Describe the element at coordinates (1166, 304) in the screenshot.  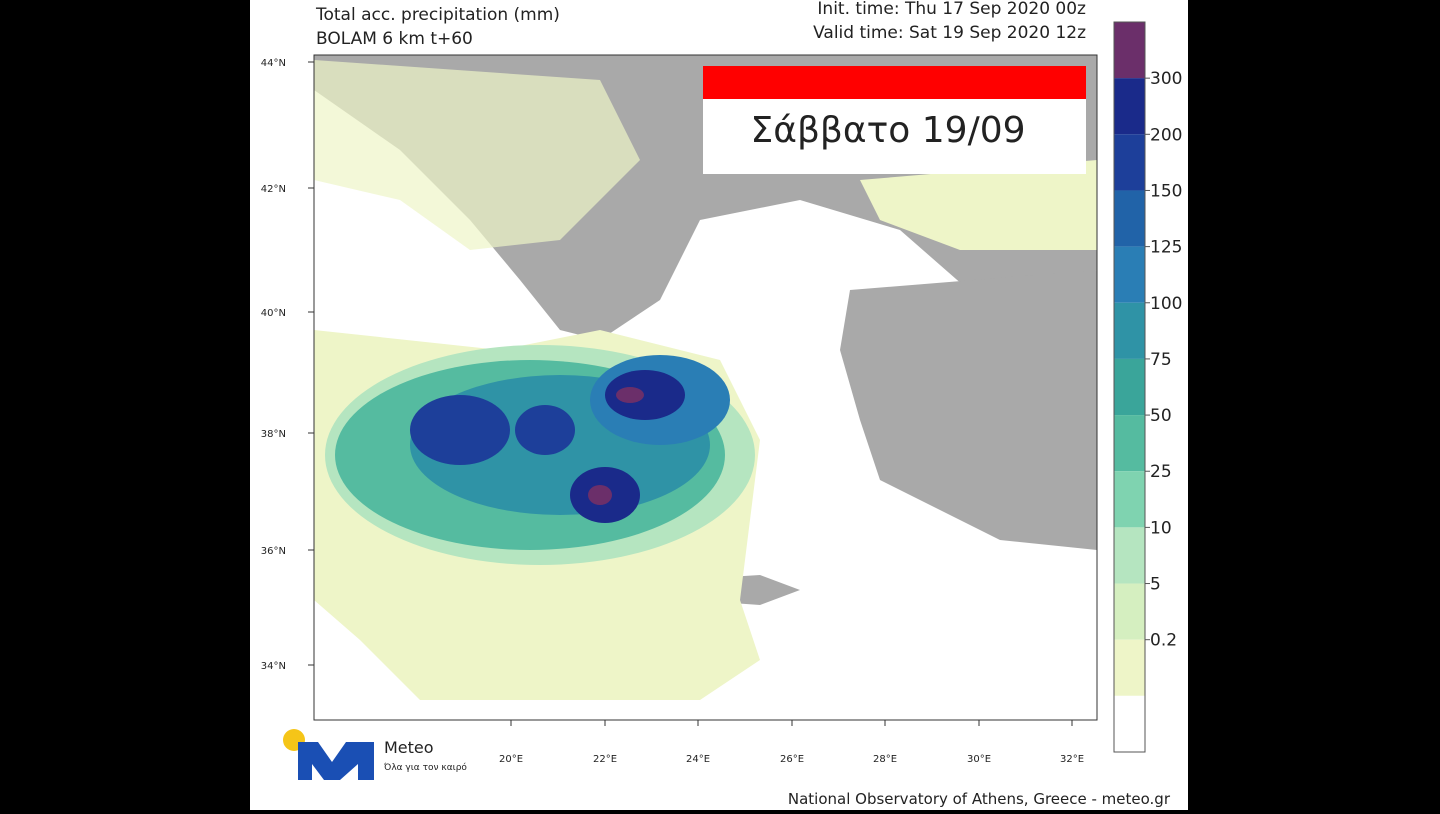
I see `colorbar-label: 100` at that location.